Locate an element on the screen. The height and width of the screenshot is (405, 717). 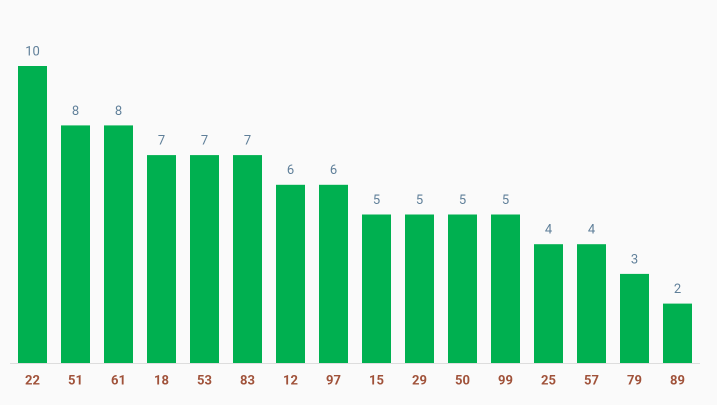
x-tick-label: 15 is located at coordinates (376, 380).